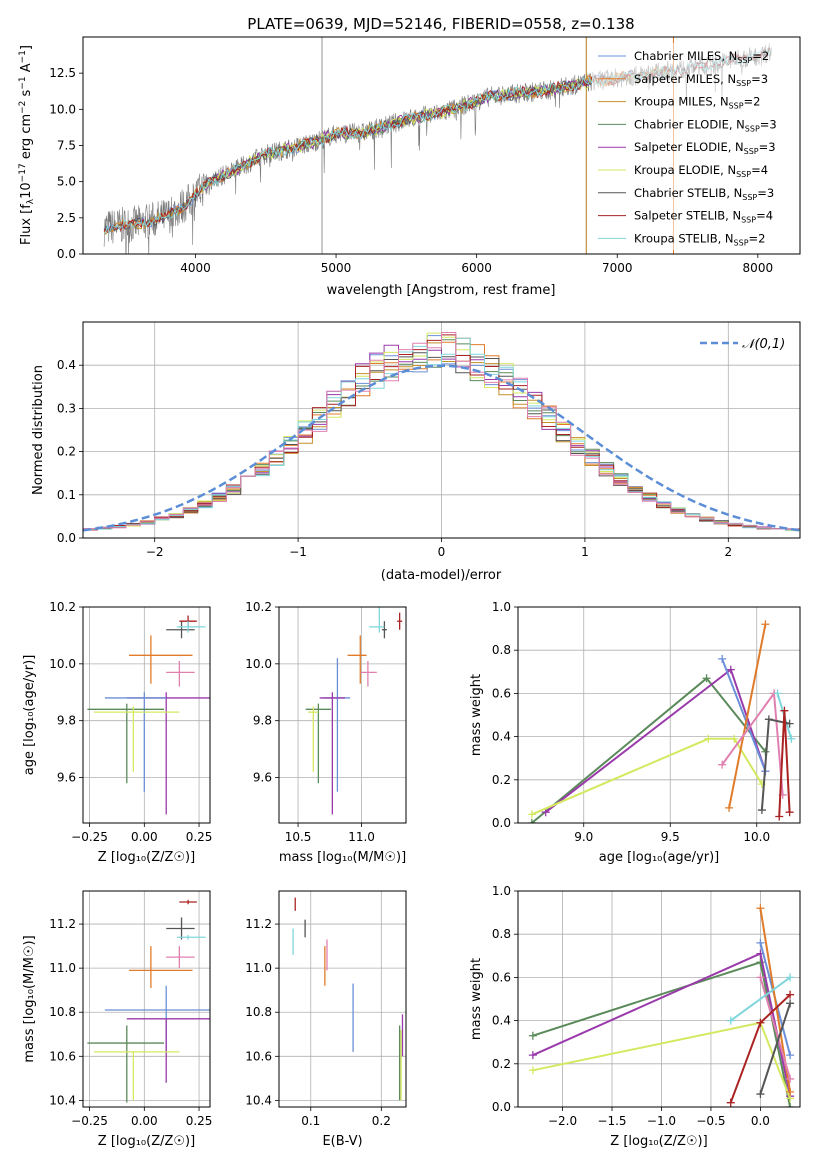 The image size is (819, 1170). What do you see at coordinates (298, 837) in the screenshot?
I see `age-vs-mass-xtick-label: 10.5` at bounding box center [298, 837].